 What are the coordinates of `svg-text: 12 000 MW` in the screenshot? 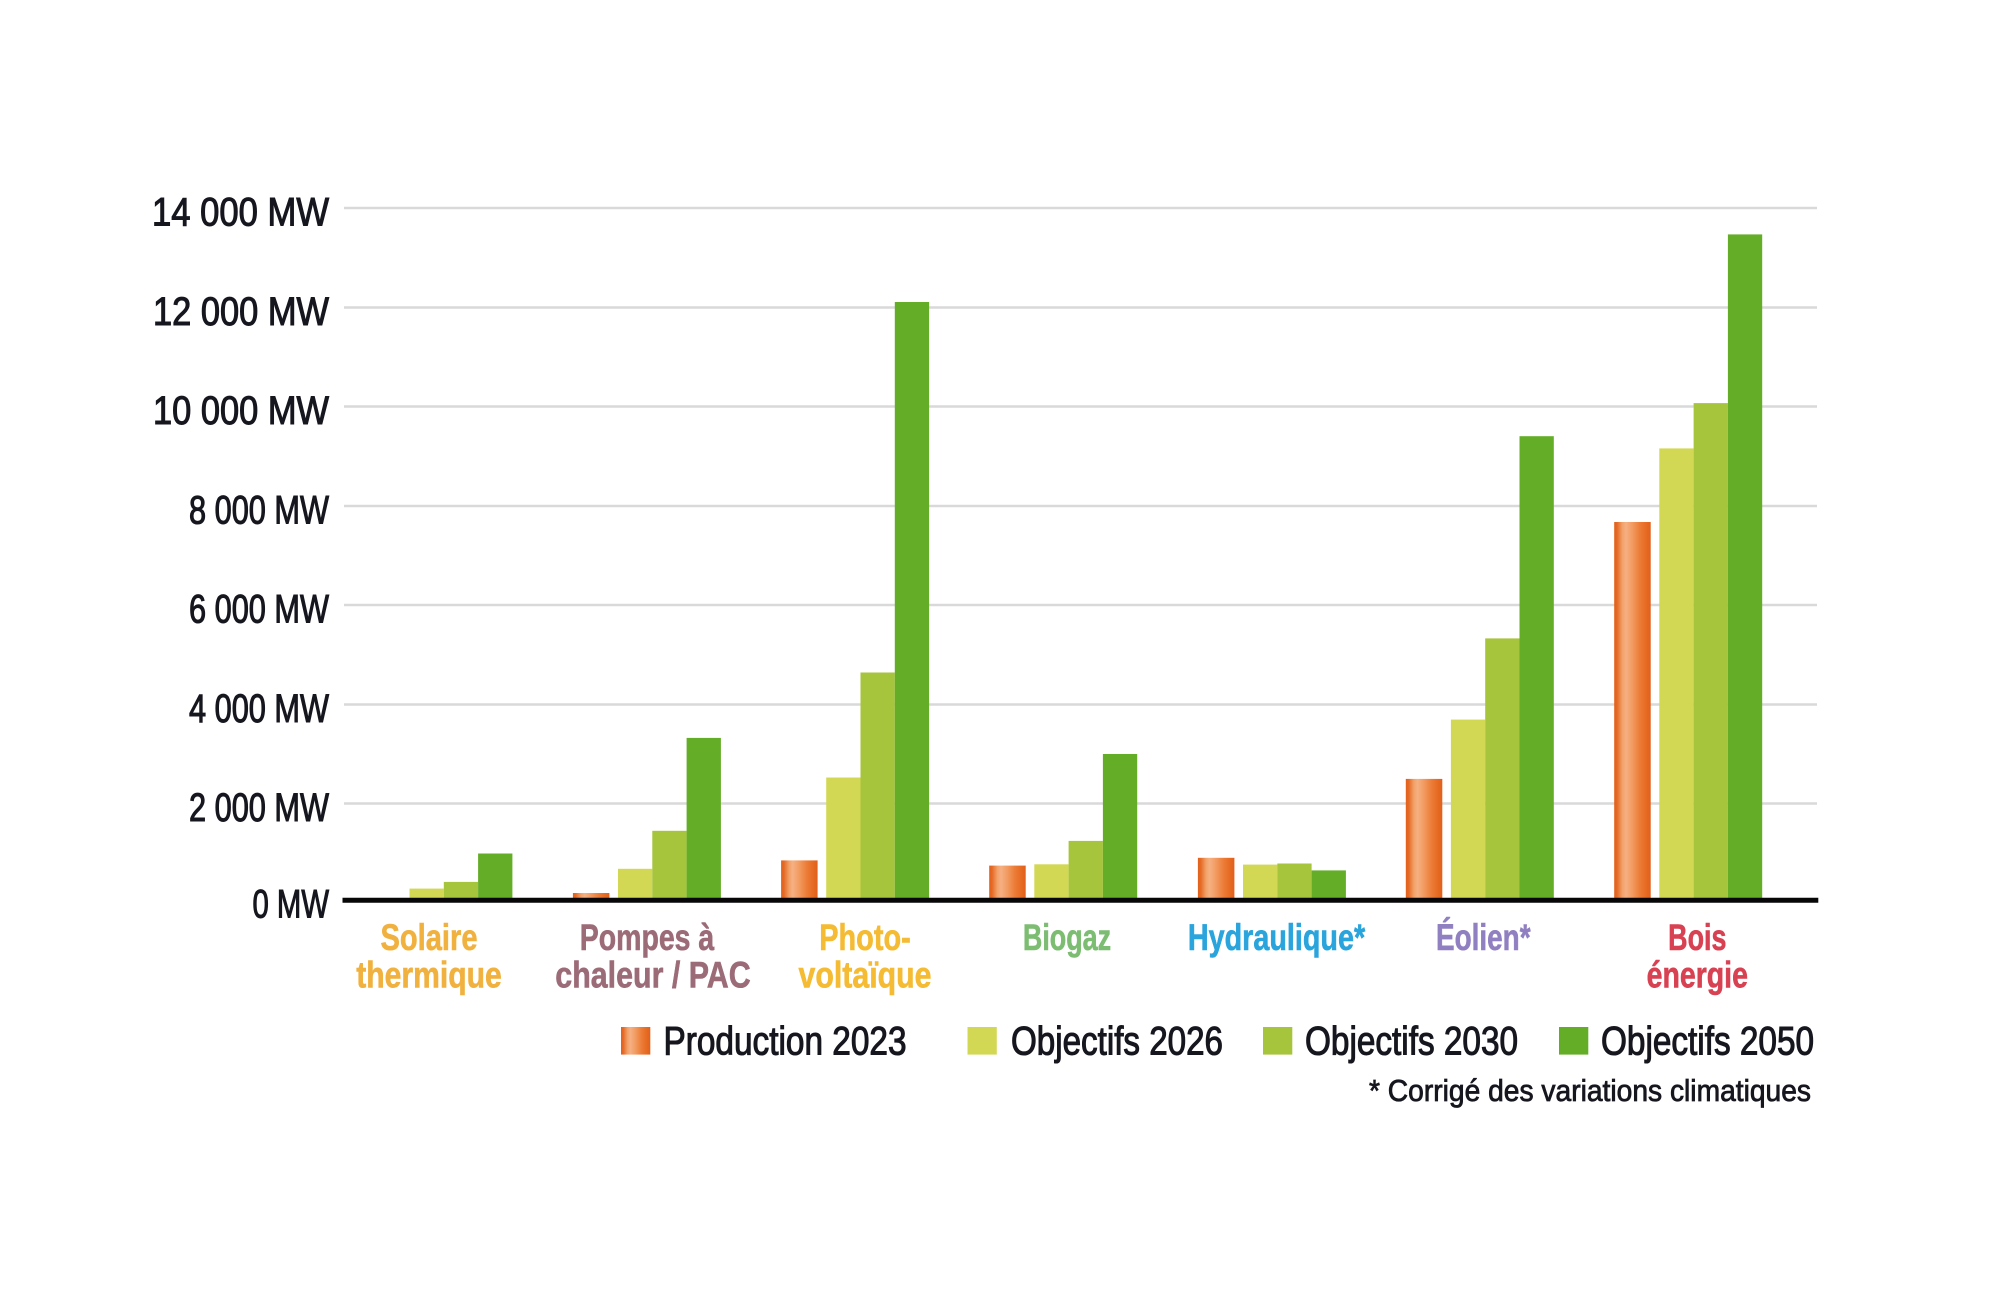 It's located at (241, 312).